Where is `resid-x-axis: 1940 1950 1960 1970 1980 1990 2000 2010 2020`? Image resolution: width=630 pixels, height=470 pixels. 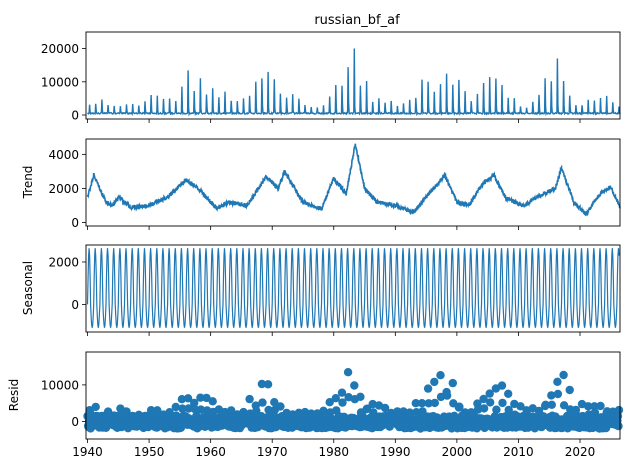
resid-x-axis: 1940 1950 1960 1970 1980 1990 2000 2010 2020 is located at coordinates (333, 449).